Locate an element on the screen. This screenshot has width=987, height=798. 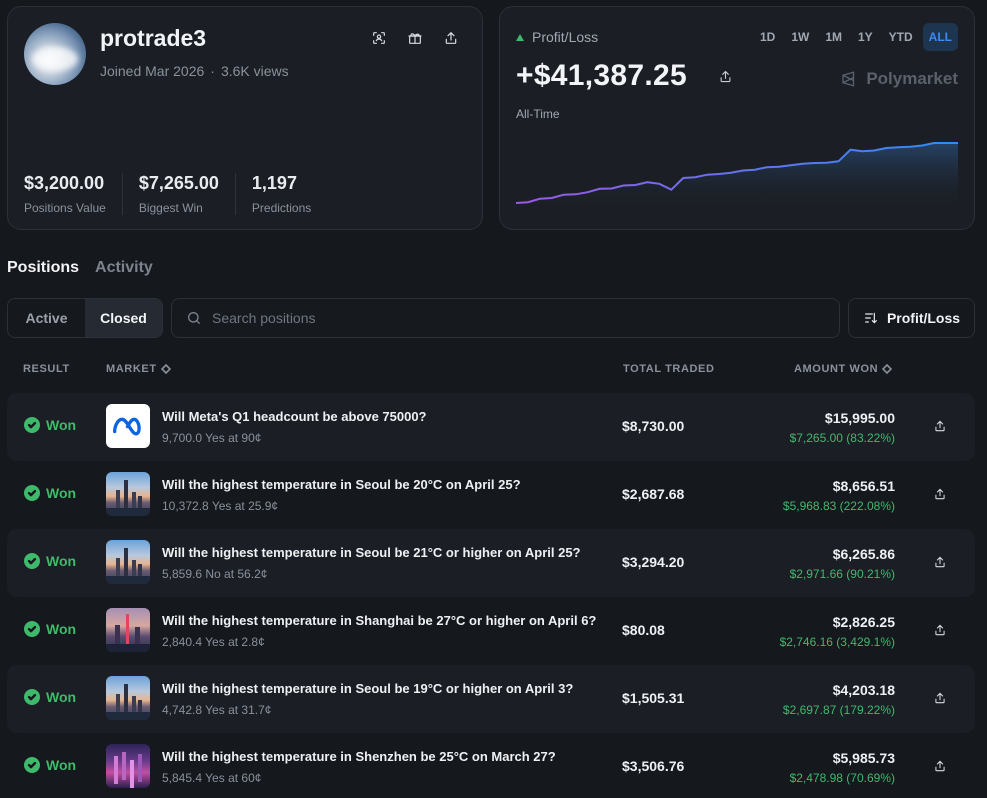
tab-activity: Activity is located at coordinates (124, 267).